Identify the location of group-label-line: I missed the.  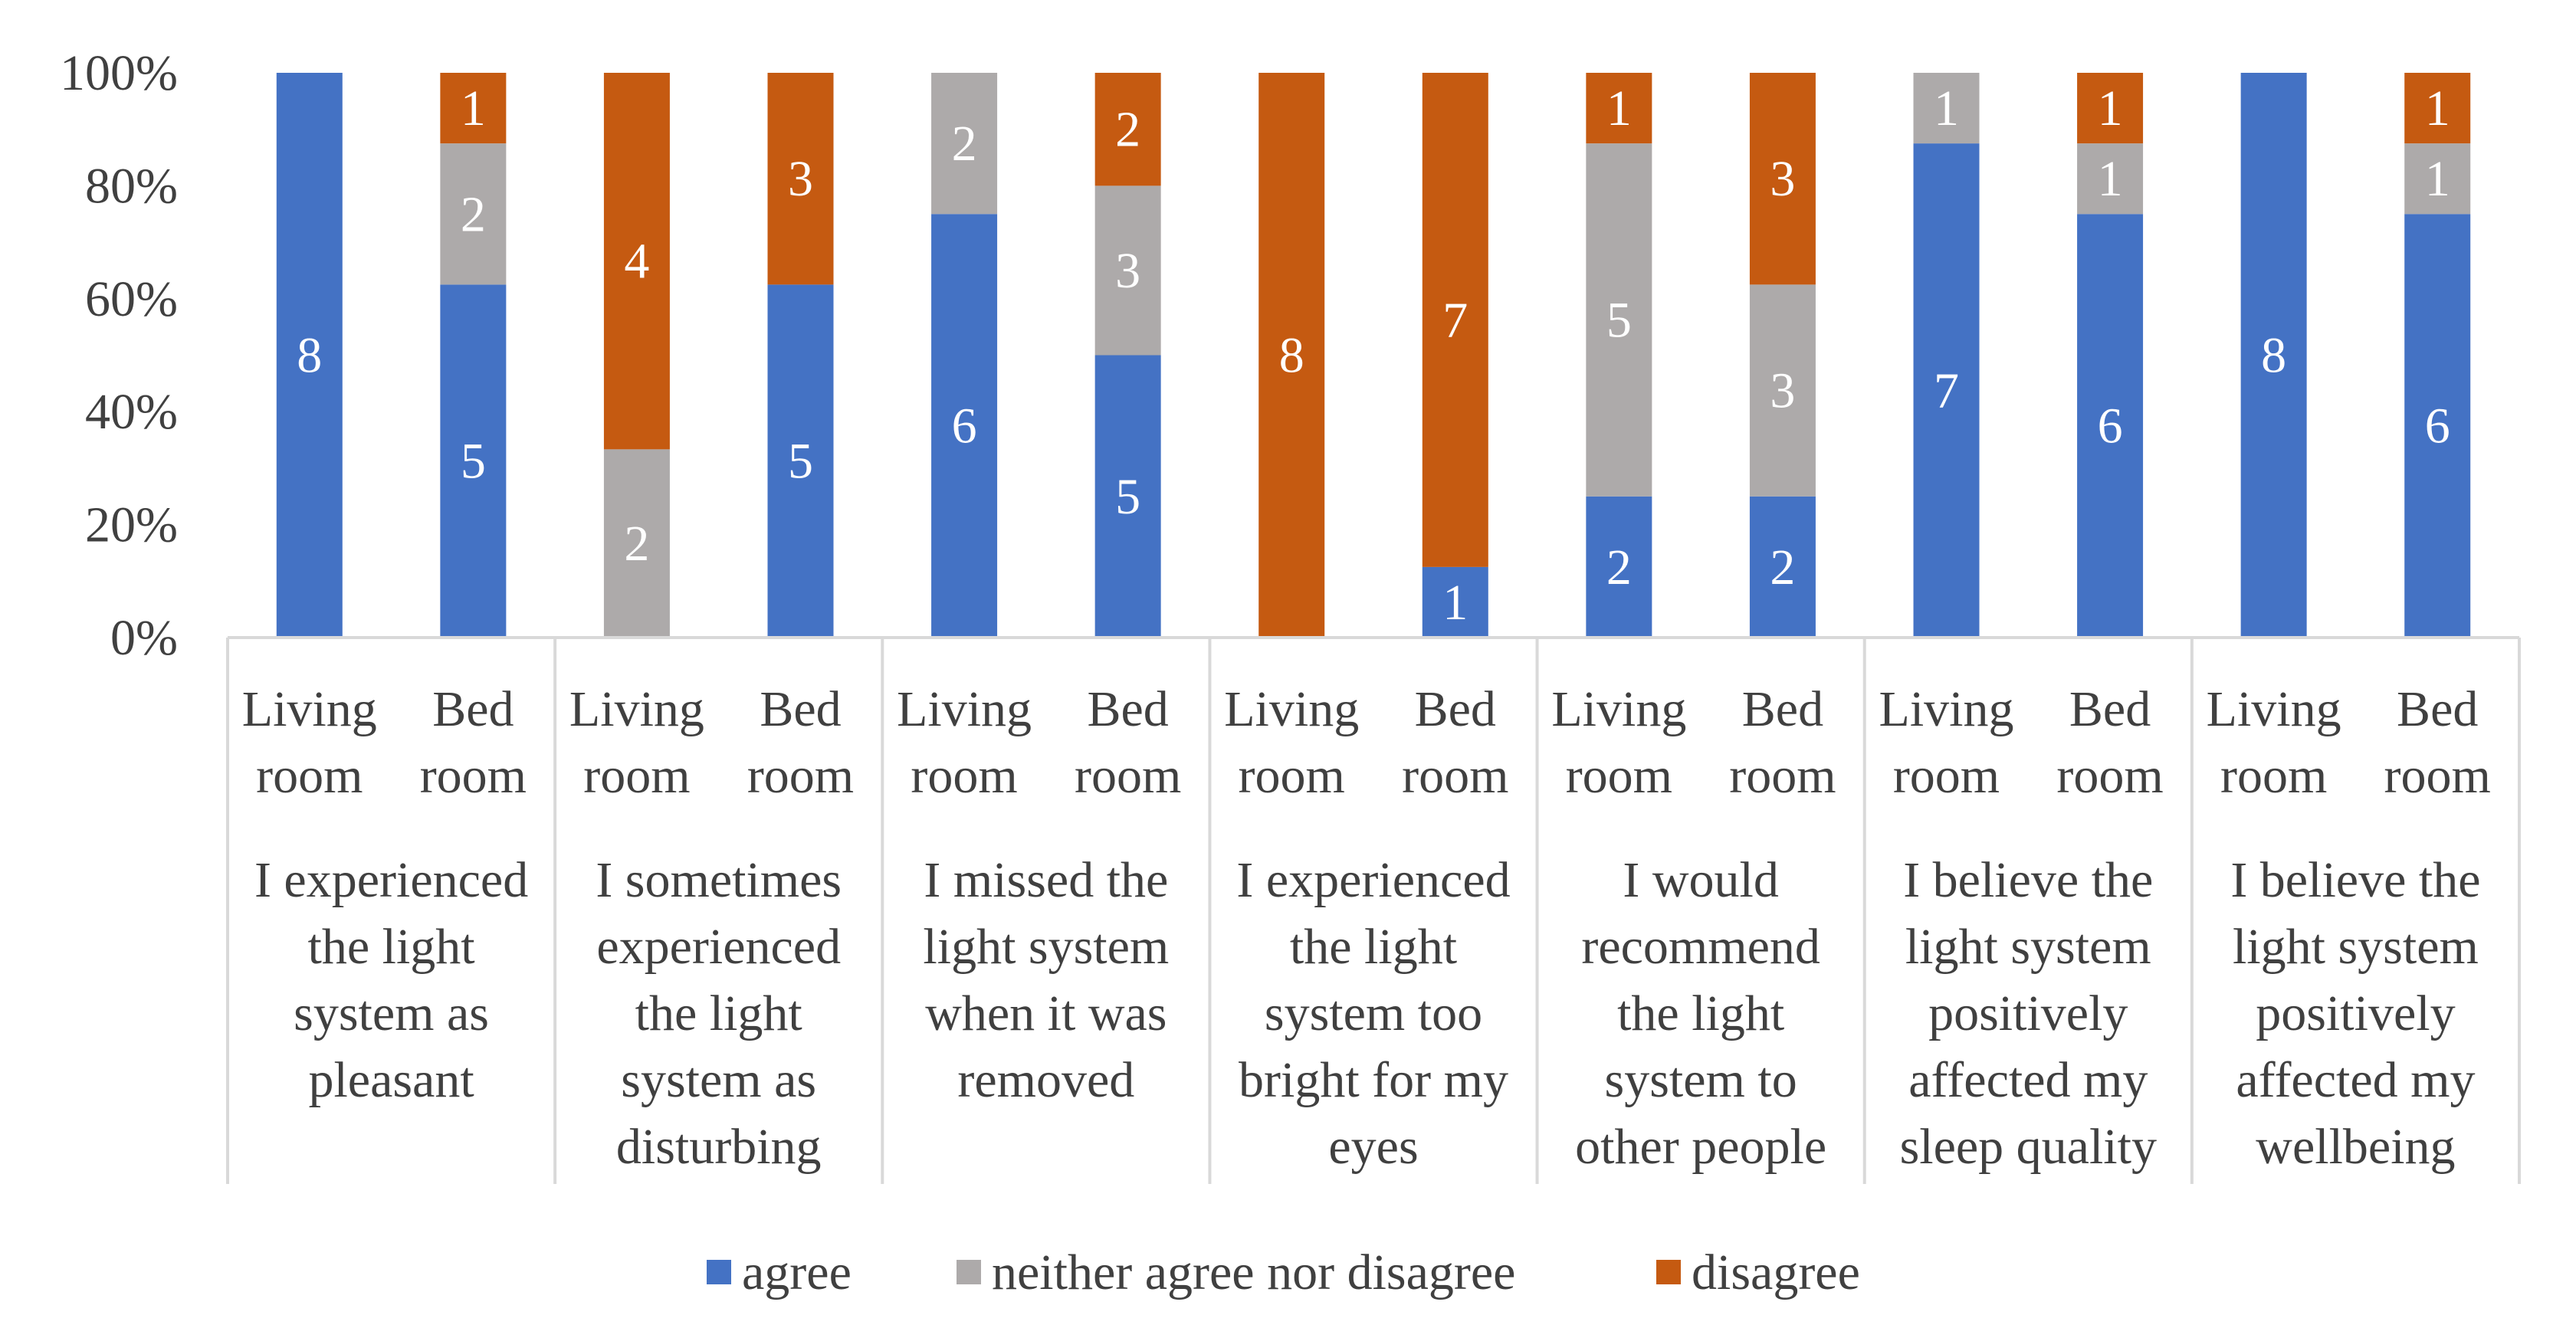
(1046, 880).